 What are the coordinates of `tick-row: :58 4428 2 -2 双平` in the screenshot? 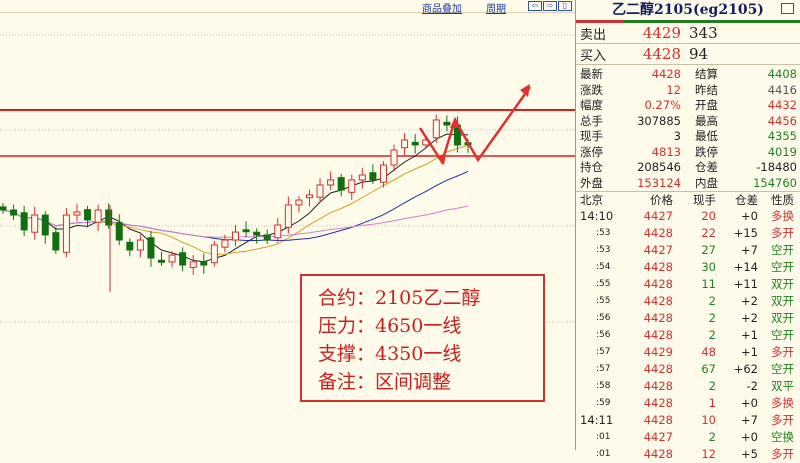 It's located at (688, 386).